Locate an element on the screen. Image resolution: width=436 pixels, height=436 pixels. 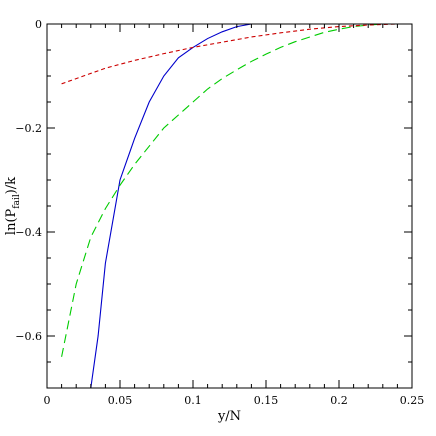
y-tick-label: 0 is located at coordinates (38, 24).